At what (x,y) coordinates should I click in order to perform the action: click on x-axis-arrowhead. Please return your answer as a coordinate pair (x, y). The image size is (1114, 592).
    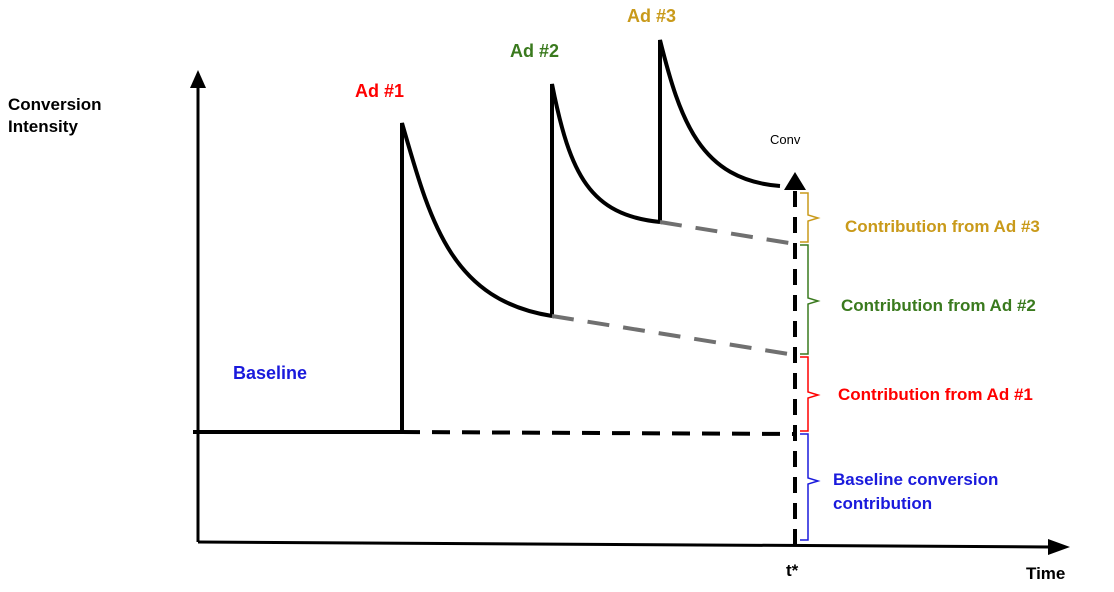
    Looking at the image, I should click on (1059, 547).